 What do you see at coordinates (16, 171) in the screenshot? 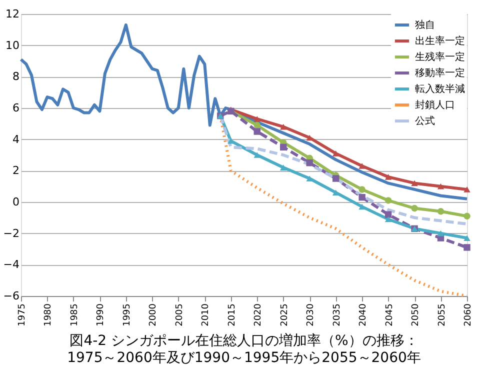
I see `y-tick-label: 2` at bounding box center [16, 171].